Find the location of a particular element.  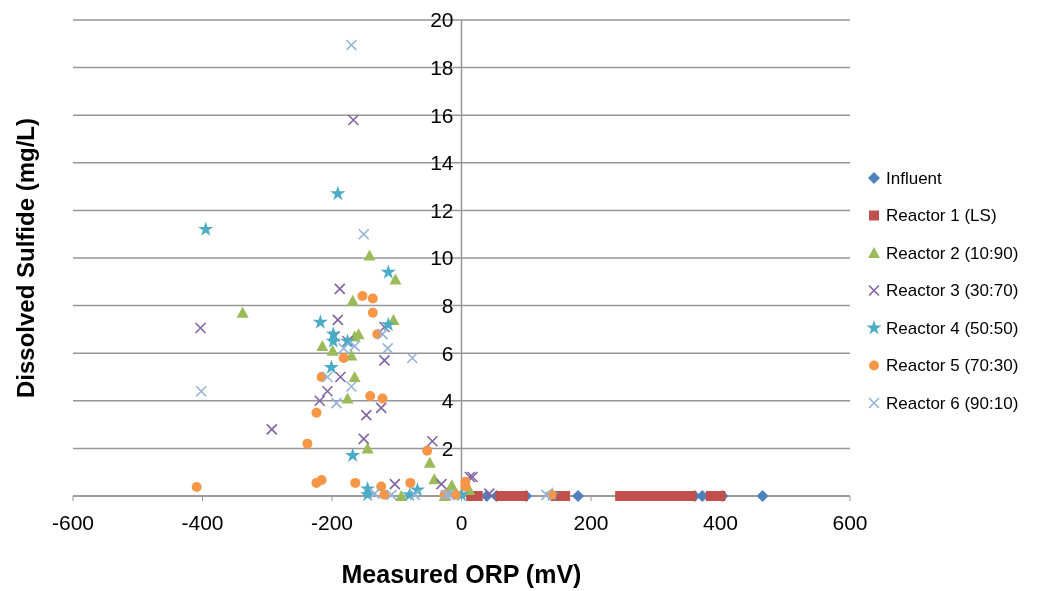

y-tick-label: 18 is located at coordinates (442, 67).